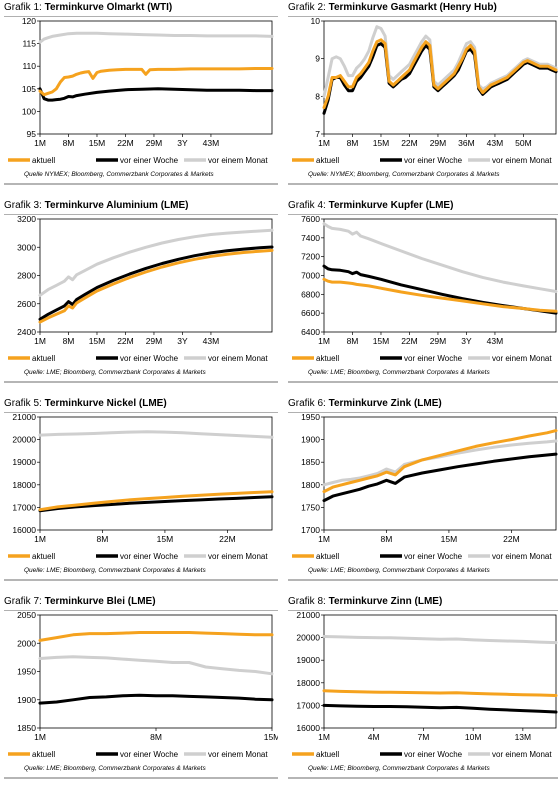  I want to click on chart-8-xtick-label: 13M, so click(523, 737).